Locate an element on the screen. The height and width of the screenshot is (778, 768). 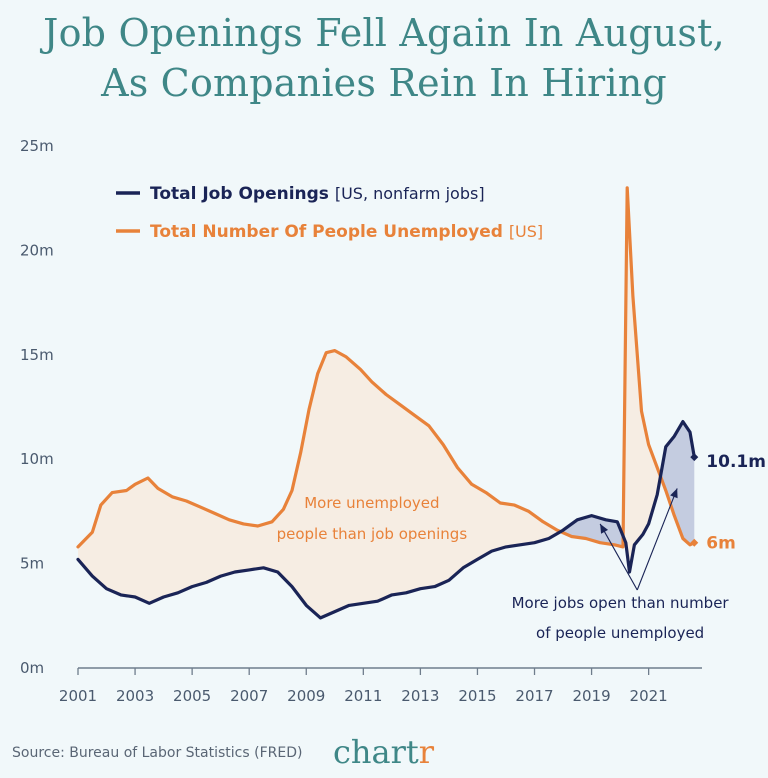
y-tick-label-20m: 20m is located at coordinates (37, 250).